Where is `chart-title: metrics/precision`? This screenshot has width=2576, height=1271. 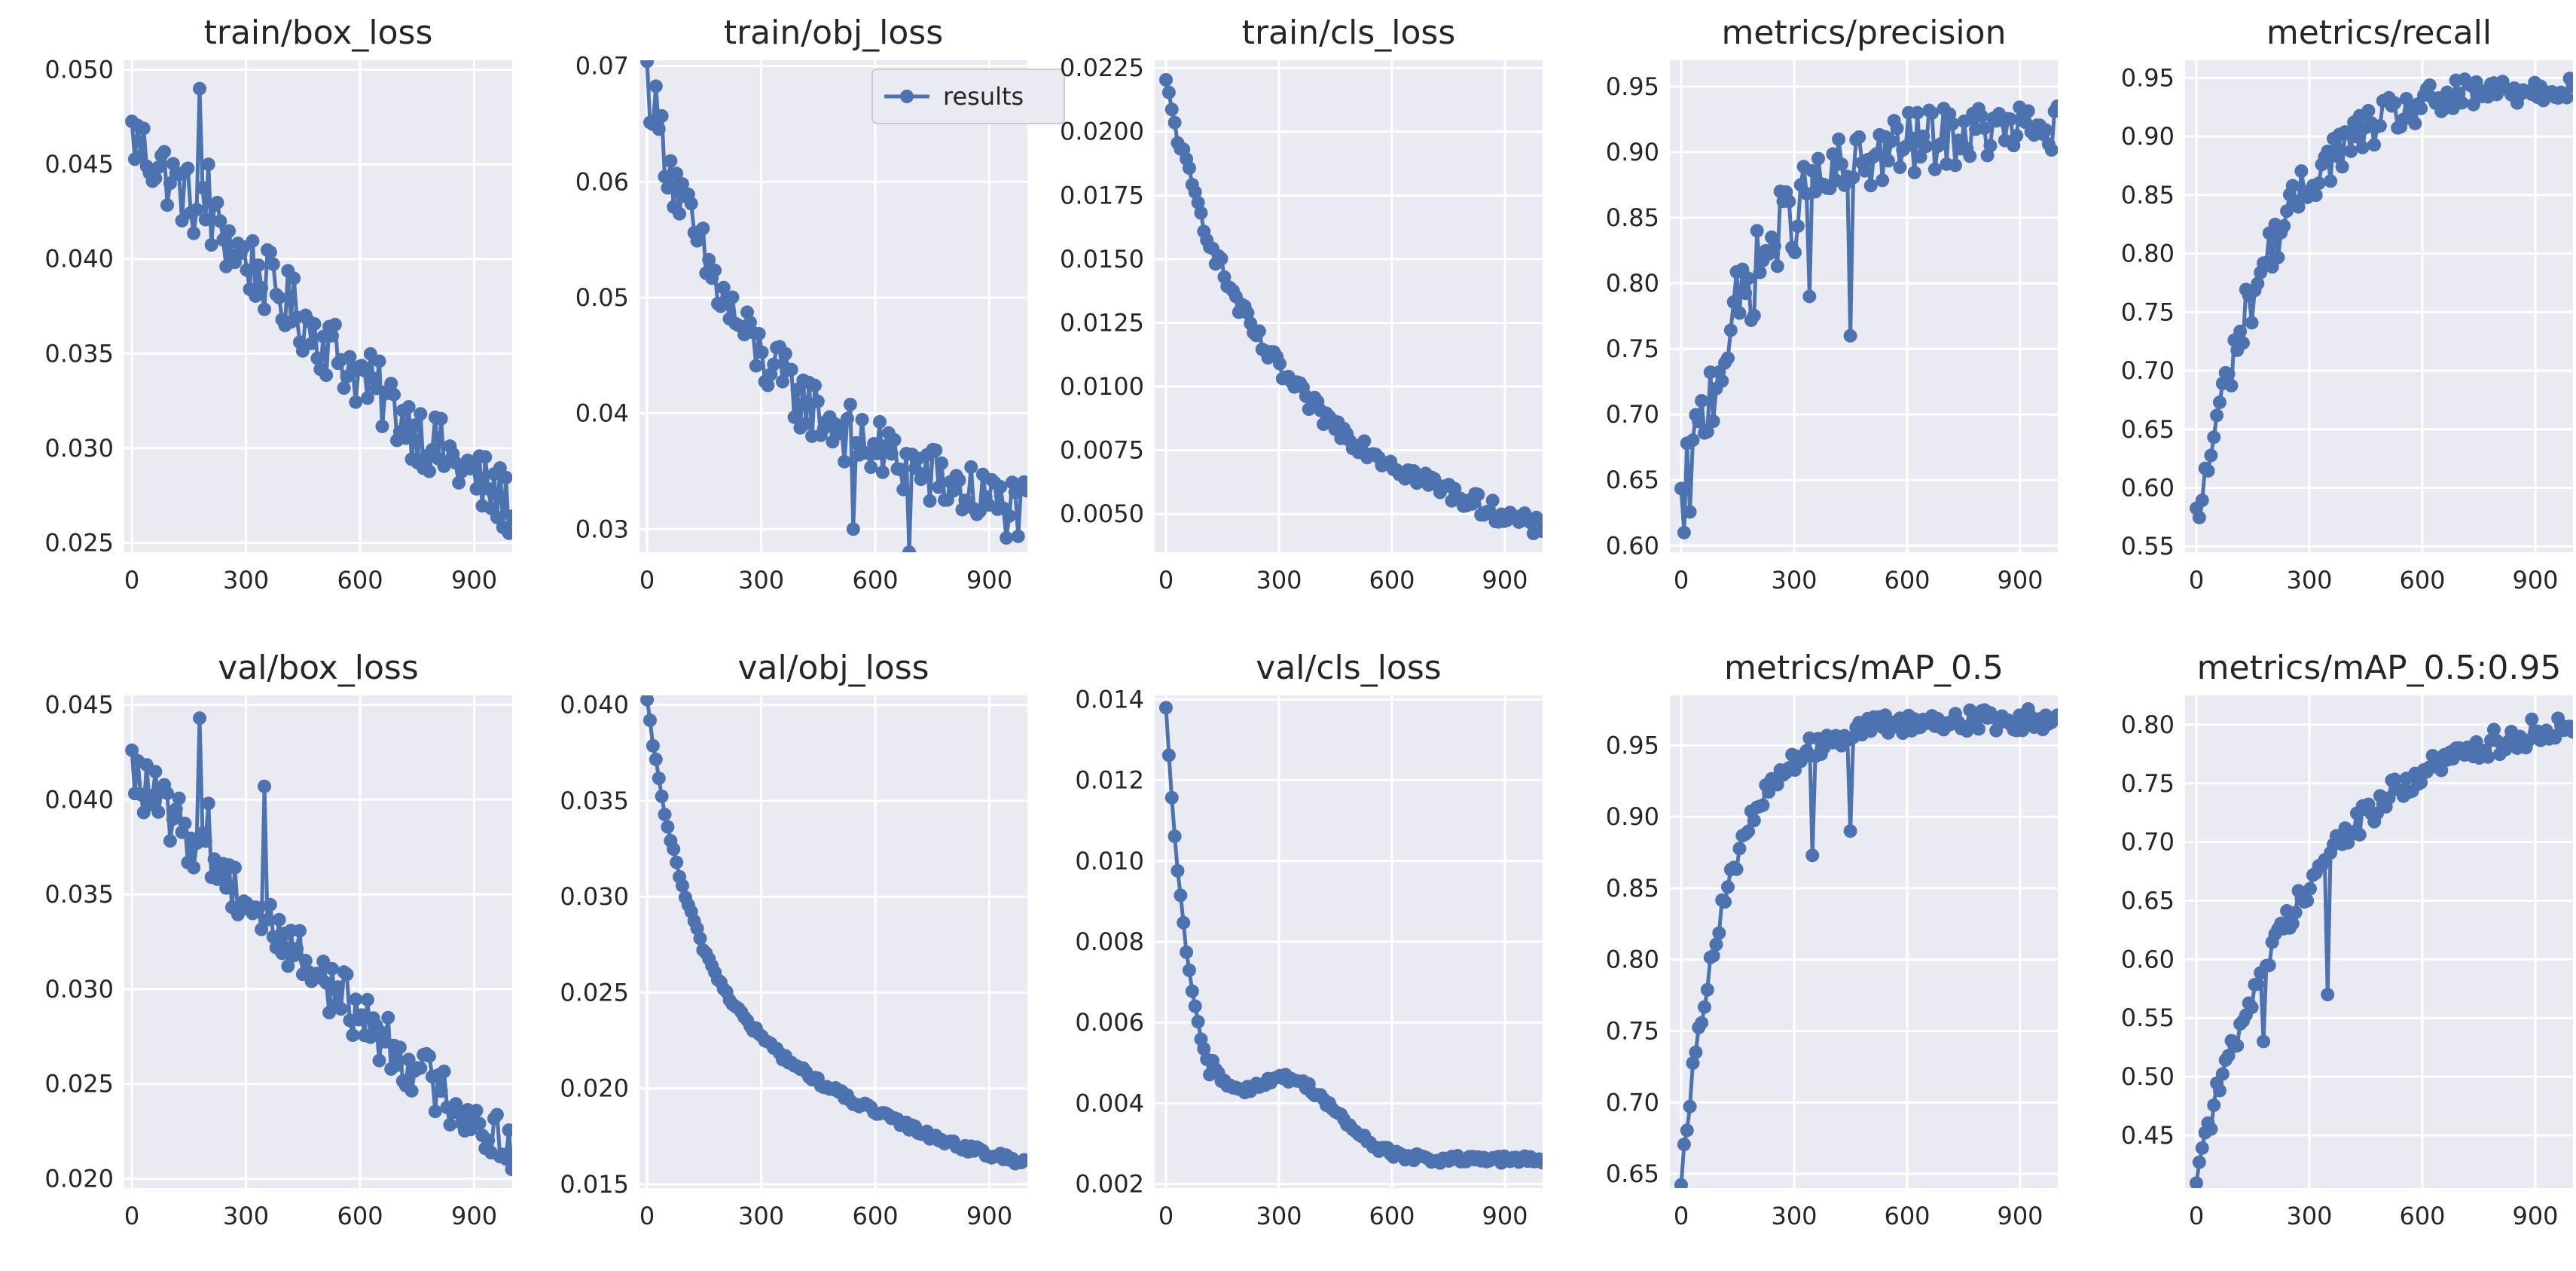
chart-title: metrics/precision is located at coordinates (1865, 33).